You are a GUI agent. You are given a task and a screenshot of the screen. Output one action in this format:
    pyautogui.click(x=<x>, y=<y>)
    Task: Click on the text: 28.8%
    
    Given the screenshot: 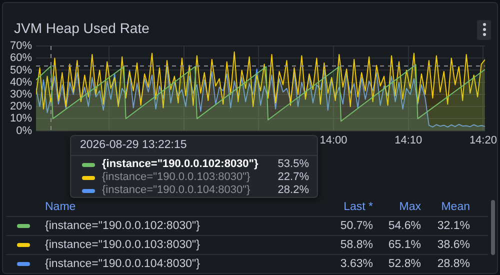 What is the action you would take?
    pyautogui.click(x=453, y=264)
    